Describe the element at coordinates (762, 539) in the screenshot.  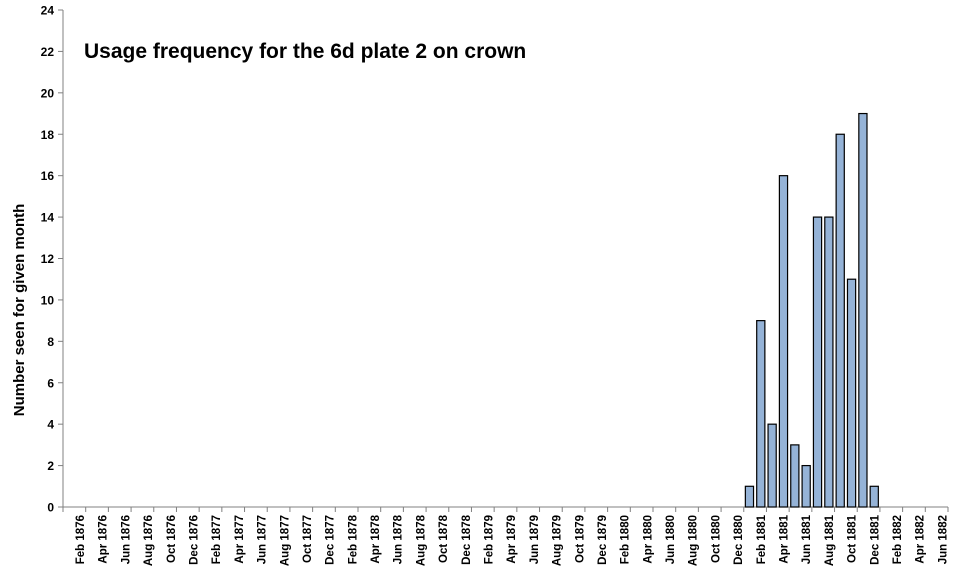
I see `x-tick-label: Feb 1881` at that location.